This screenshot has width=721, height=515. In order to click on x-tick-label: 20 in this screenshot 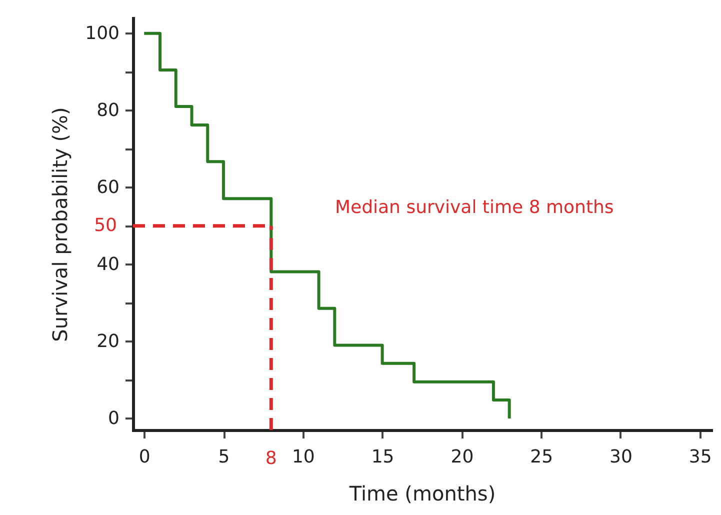, I will do `click(462, 457)`.